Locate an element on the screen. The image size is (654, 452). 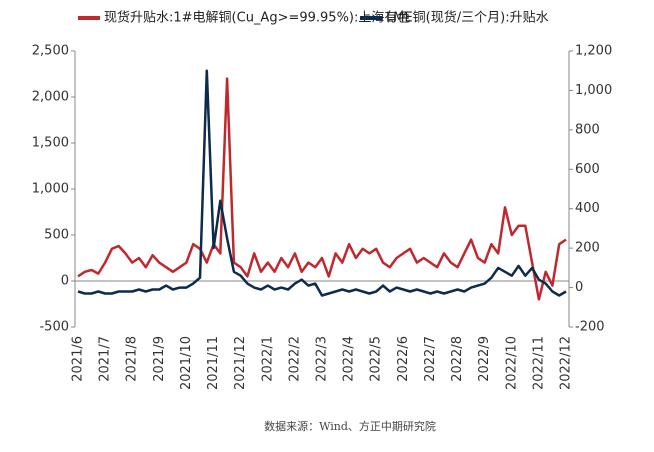
x-tick-label: 2022/5 is located at coordinates (376, 359).